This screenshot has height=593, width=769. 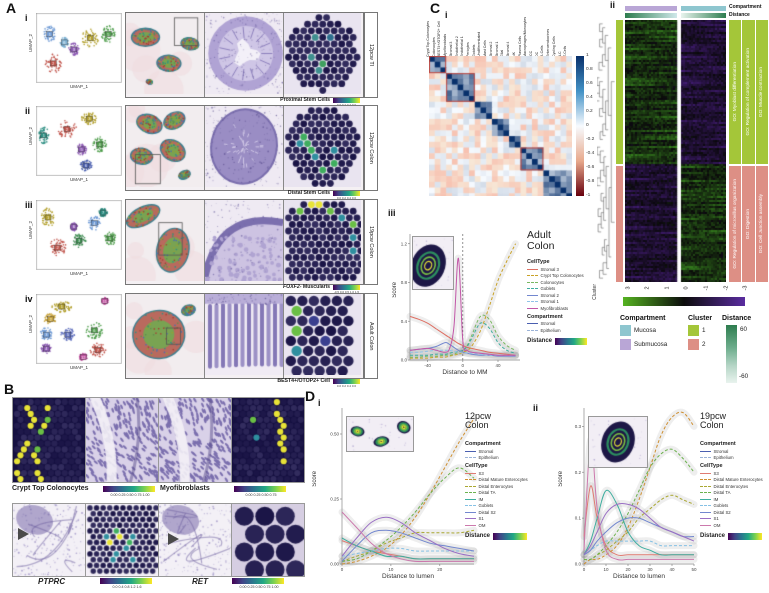 I want to click on scale-tick: -1, so click(x=706, y=288).